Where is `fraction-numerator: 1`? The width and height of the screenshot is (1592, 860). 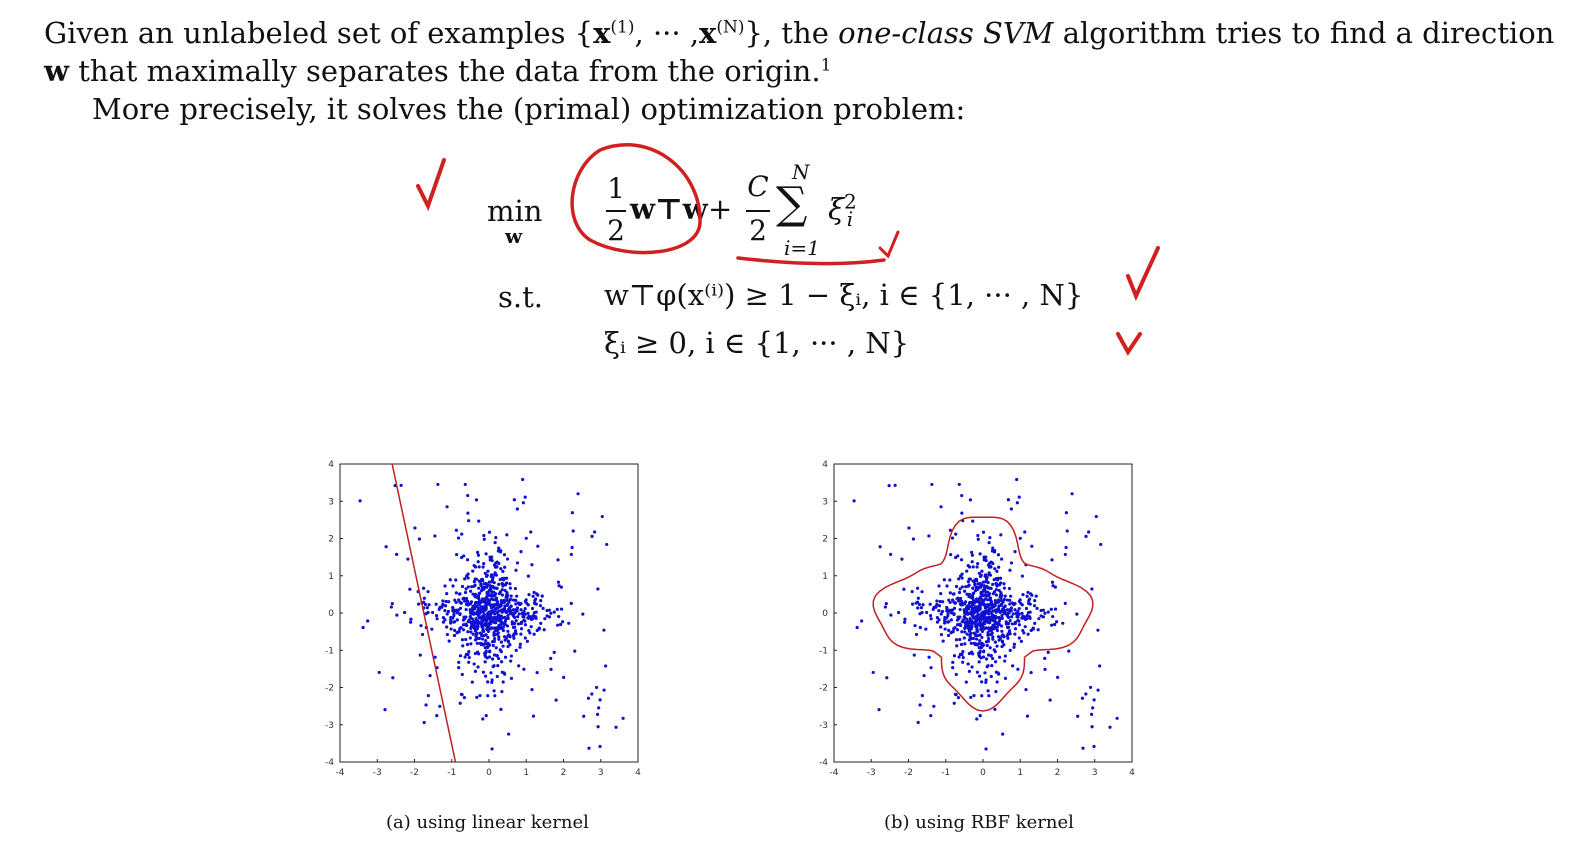
fraction-numerator: 1 is located at coordinates (616, 188).